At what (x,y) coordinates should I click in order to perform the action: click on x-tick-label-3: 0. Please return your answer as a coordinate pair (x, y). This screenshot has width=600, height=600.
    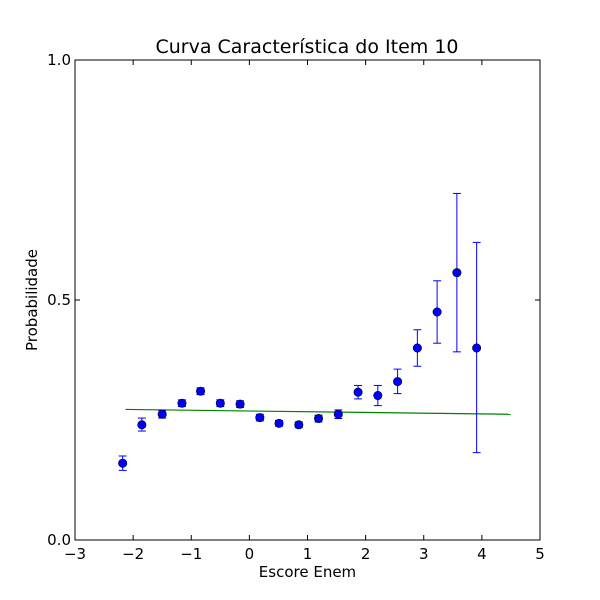
    Looking at the image, I should click on (250, 554).